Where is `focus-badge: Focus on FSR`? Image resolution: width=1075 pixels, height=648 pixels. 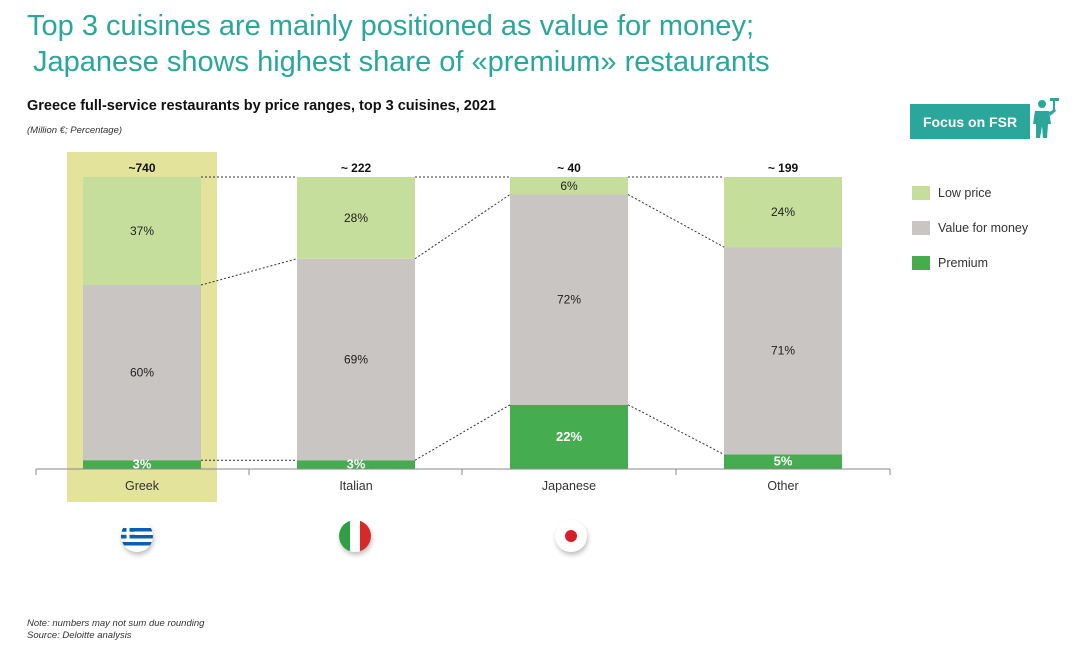
focus-badge: Focus on FSR is located at coordinates (970, 121).